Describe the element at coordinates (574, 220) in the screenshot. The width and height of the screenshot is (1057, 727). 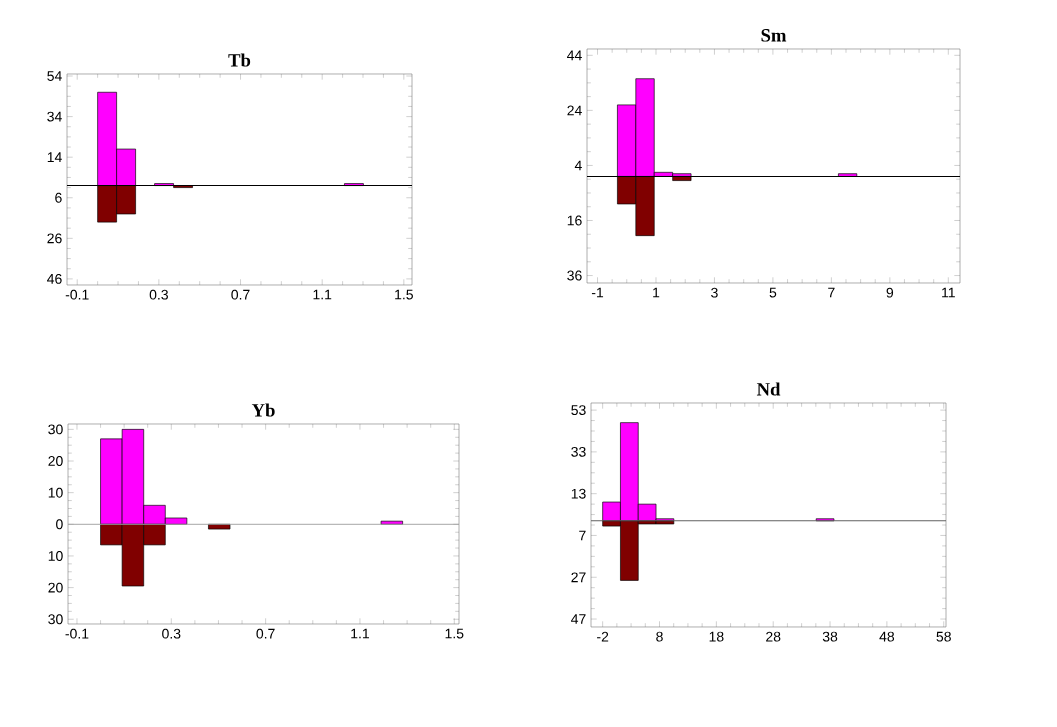
I see `y-tick-label: 16` at that location.